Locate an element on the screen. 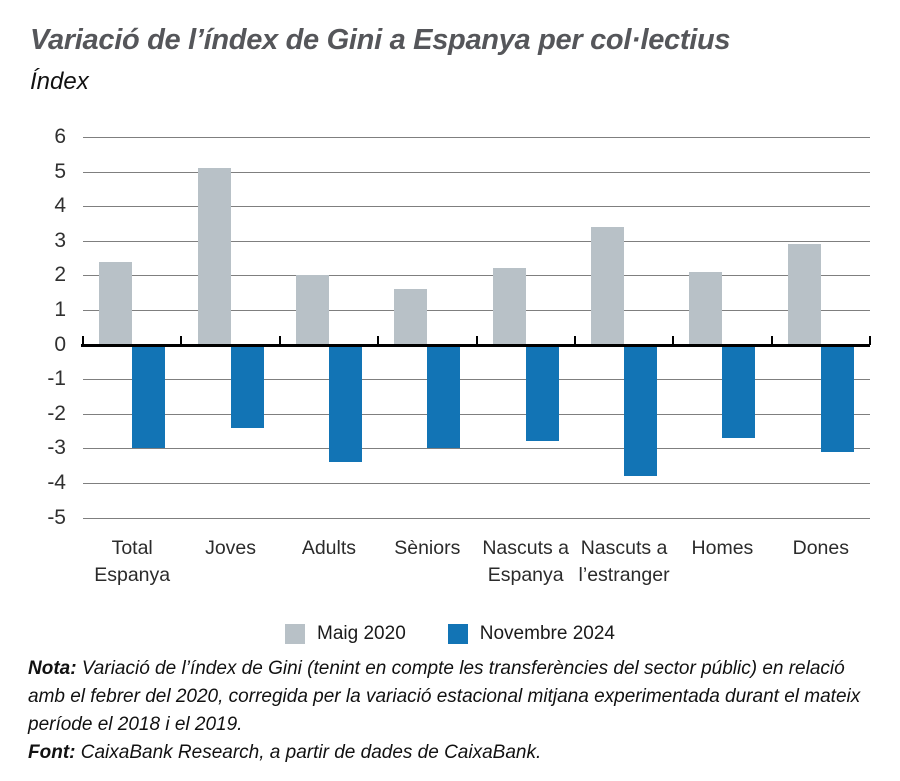  y-axis-tick-label: 4 is located at coordinates (60, 206).